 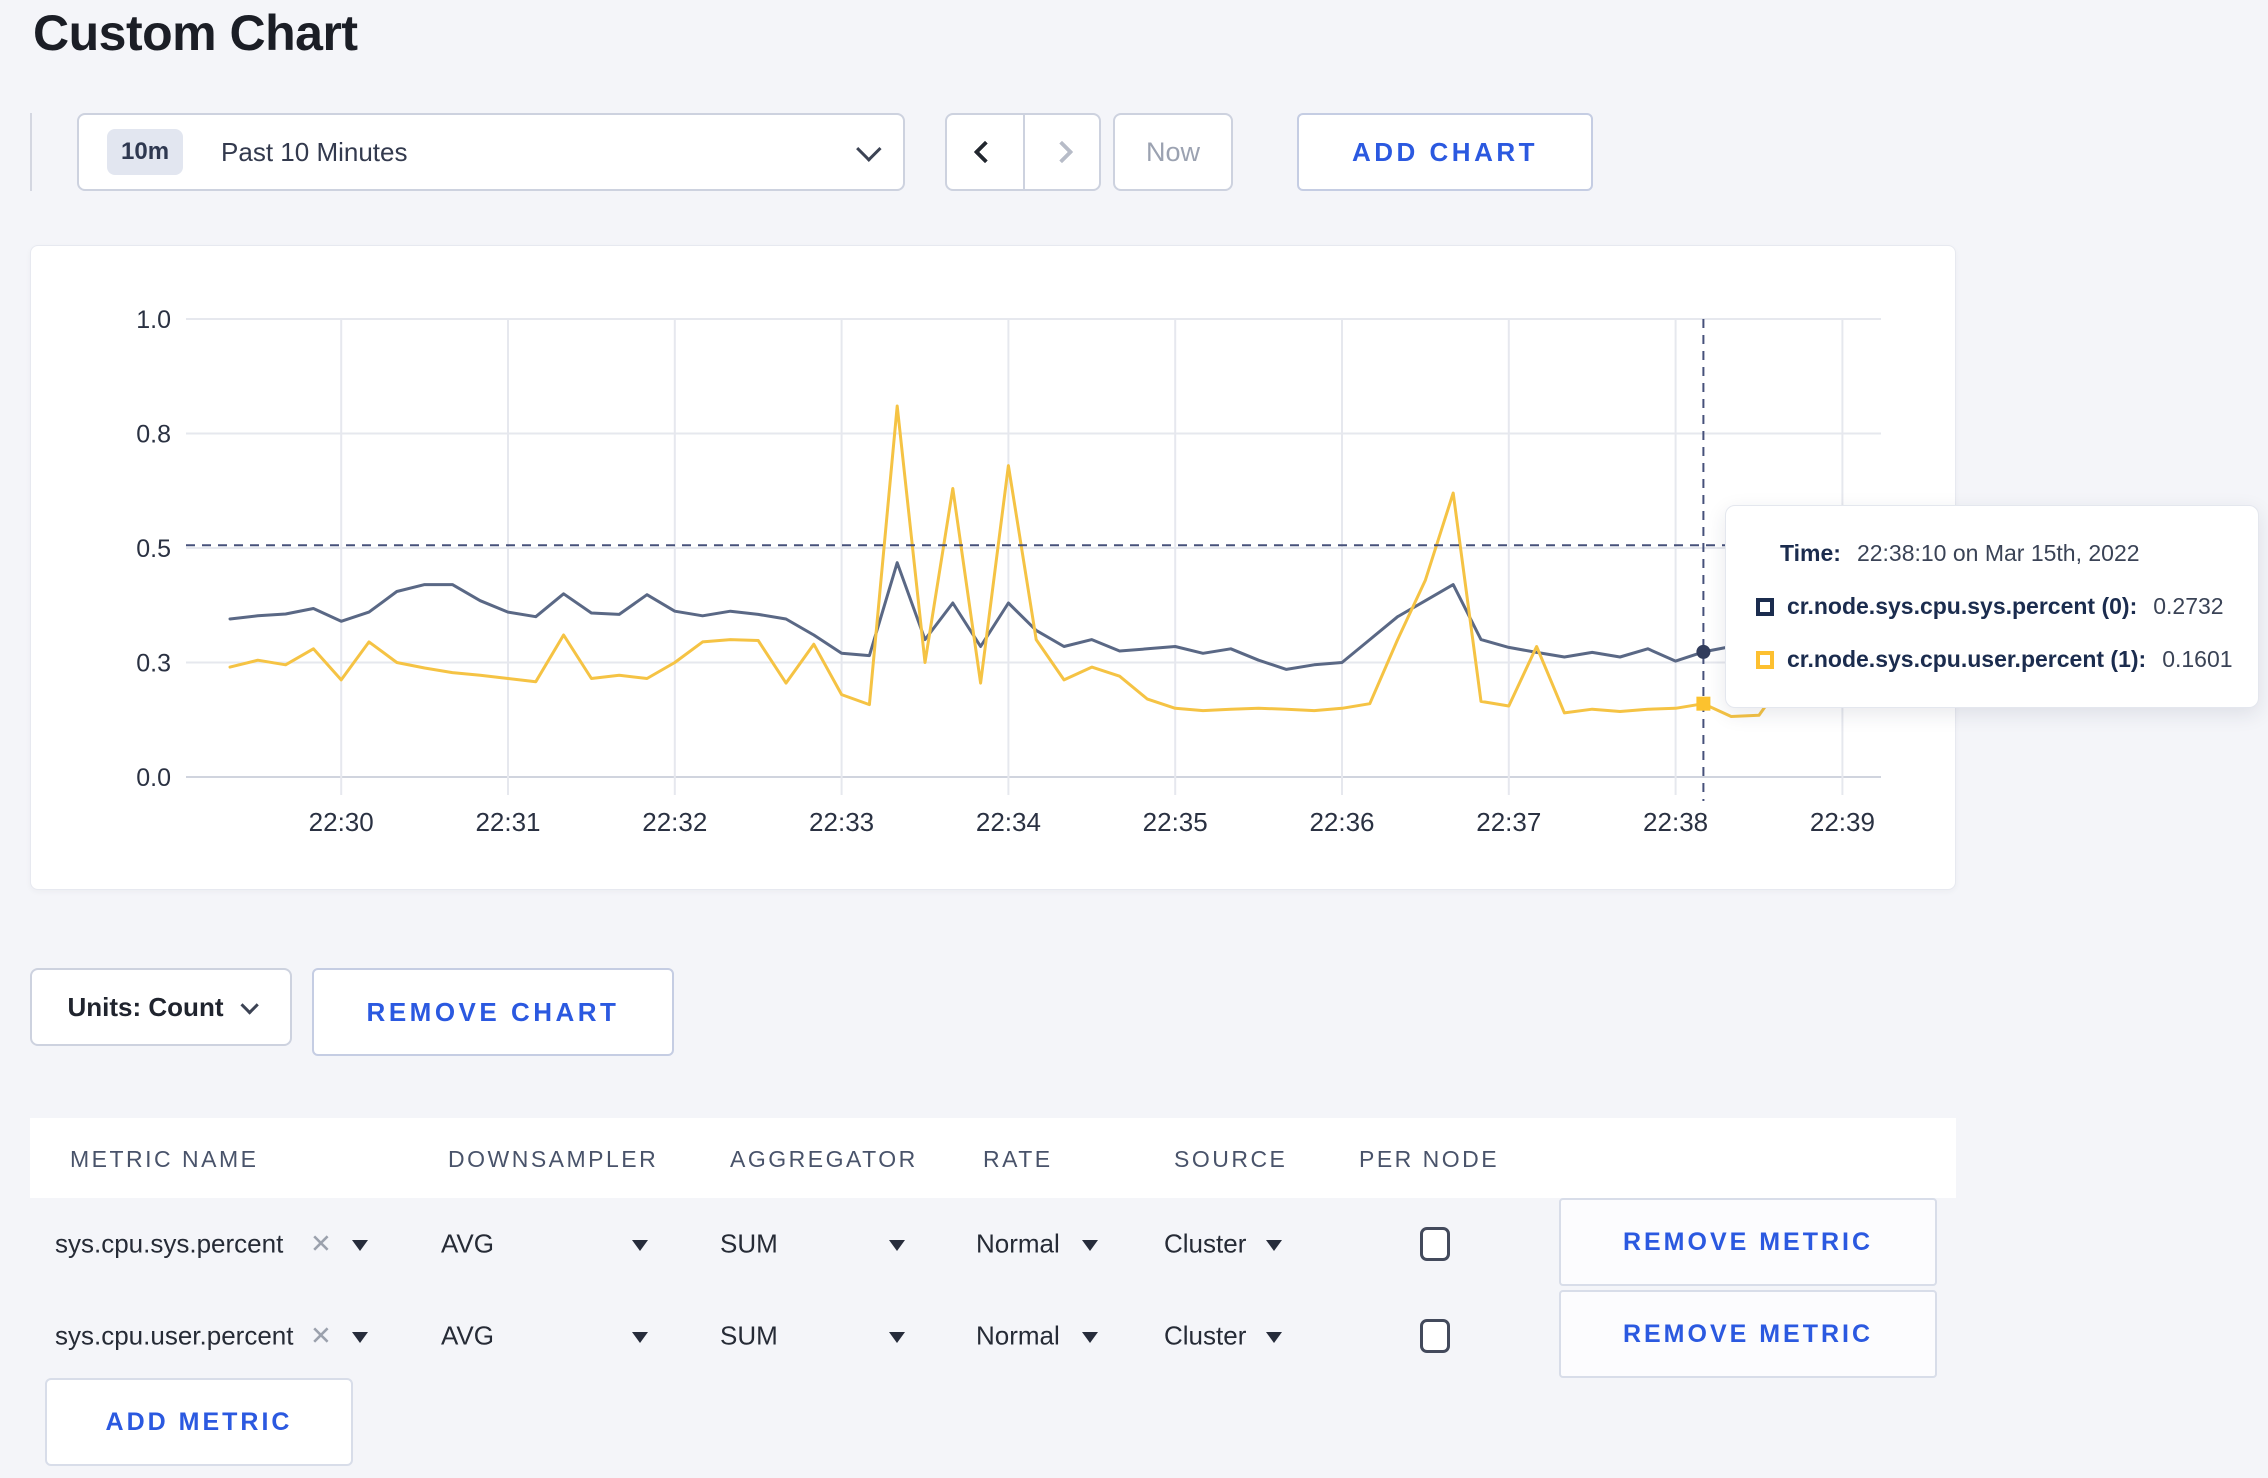 I want to click on svg-text: 22:36, so click(x=1341, y=822).